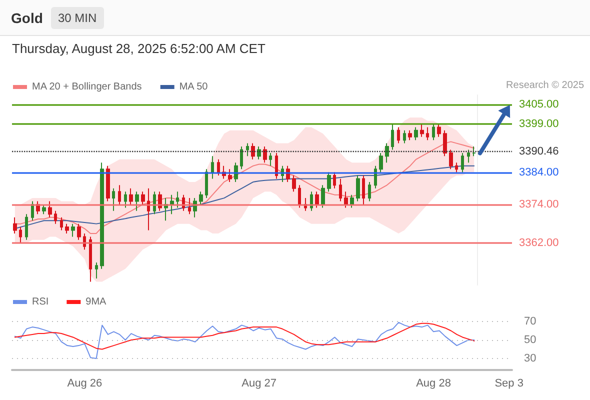  What do you see at coordinates (539, 104) in the screenshot?
I see `y-tick-label: 3405.00` at bounding box center [539, 104].